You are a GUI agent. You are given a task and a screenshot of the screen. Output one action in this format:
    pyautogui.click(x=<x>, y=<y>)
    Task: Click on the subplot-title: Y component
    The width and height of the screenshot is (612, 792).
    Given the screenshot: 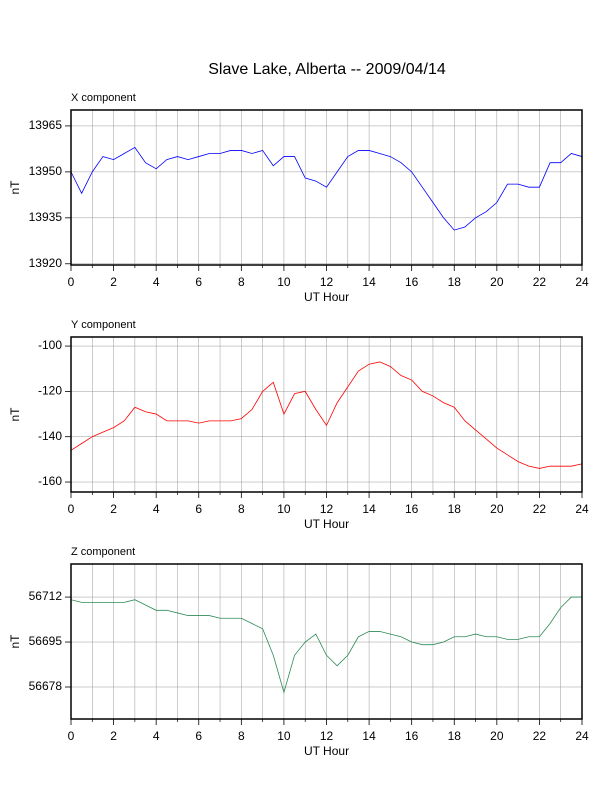 What is the action you would take?
    pyautogui.click(x=103, y=325)
    